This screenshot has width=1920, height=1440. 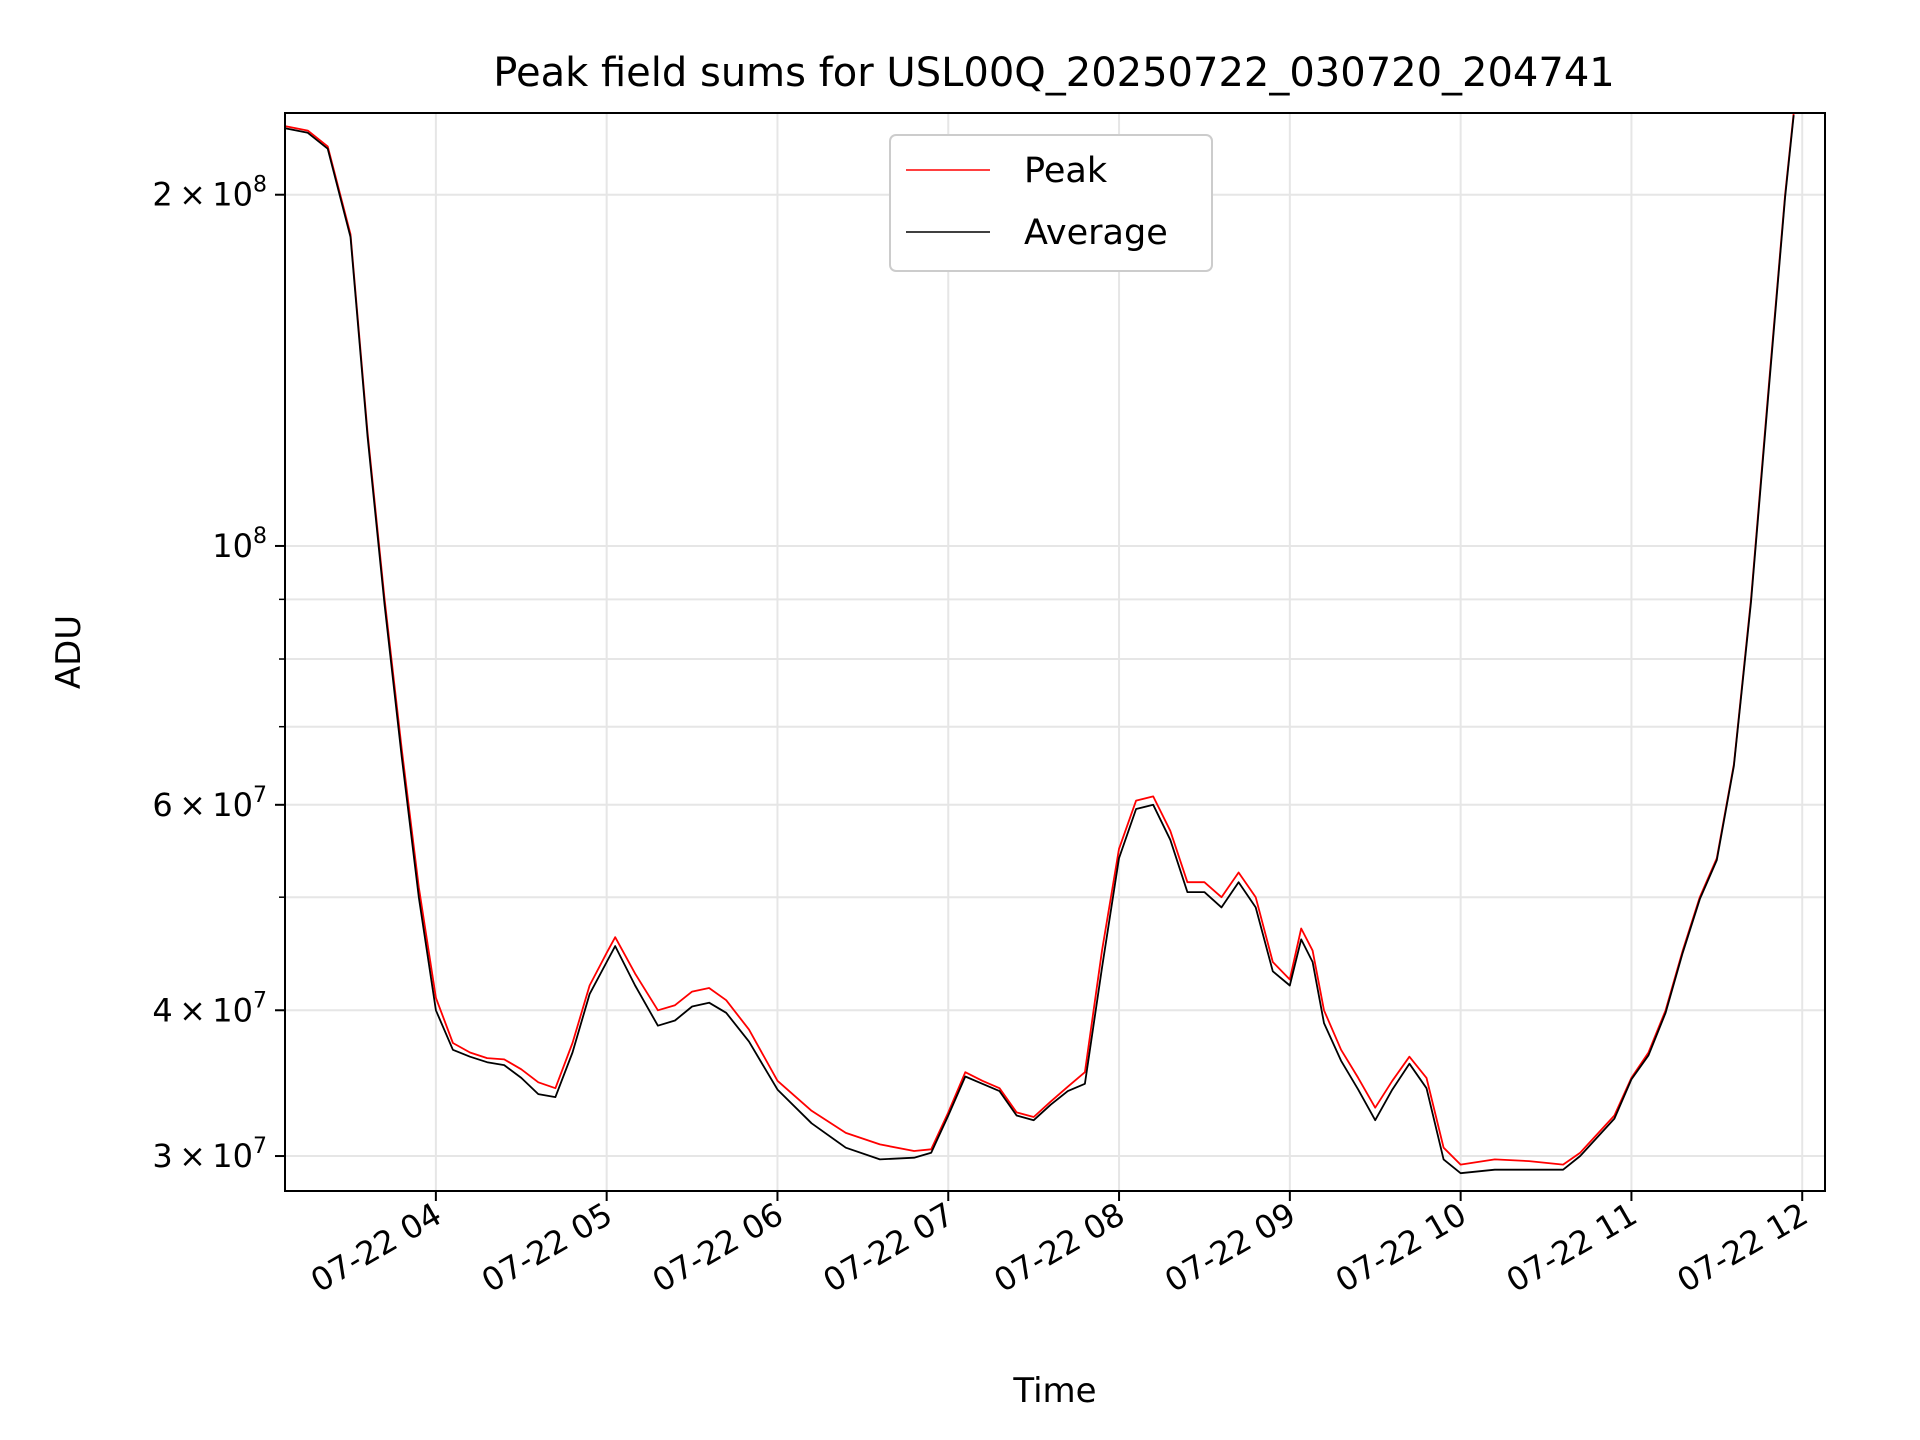 What do you see at coordinates (209, 193) in the screenshot?
I see `y-tick-label: 2 × 108` at bounding box center [209, 193].